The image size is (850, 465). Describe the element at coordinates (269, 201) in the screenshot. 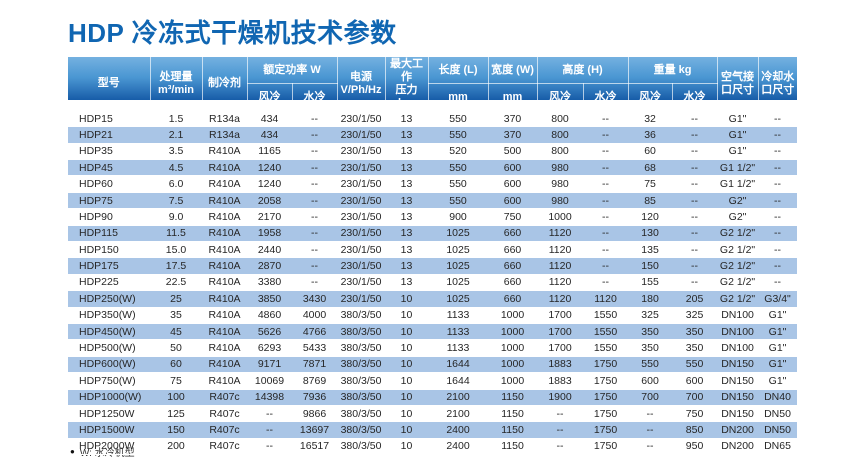

I see `value-cell: 2058` at that location.